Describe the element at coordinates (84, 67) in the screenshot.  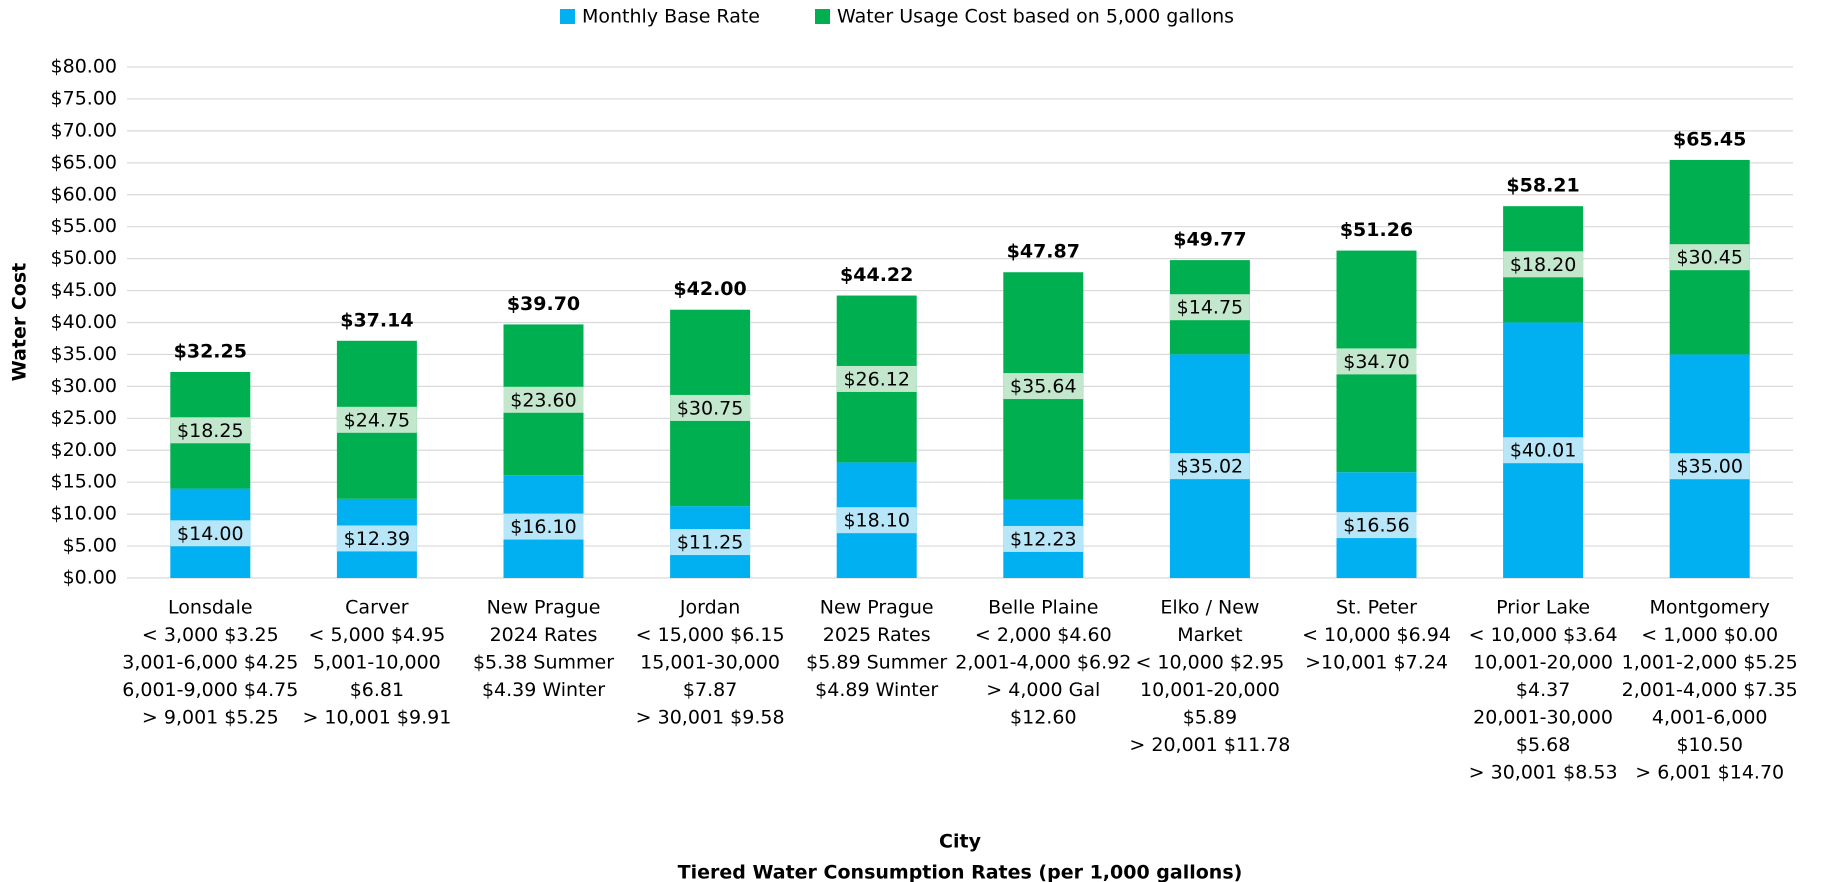
I see `y-tick-label: $80.00` at that location.